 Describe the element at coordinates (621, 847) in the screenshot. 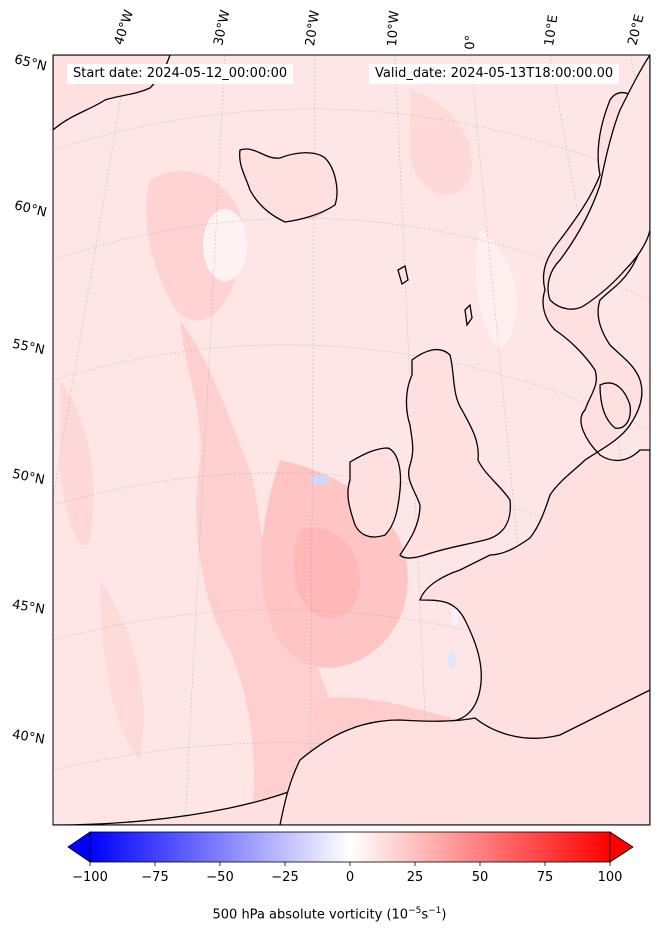

I see `colorbar-high-extend` at that location.